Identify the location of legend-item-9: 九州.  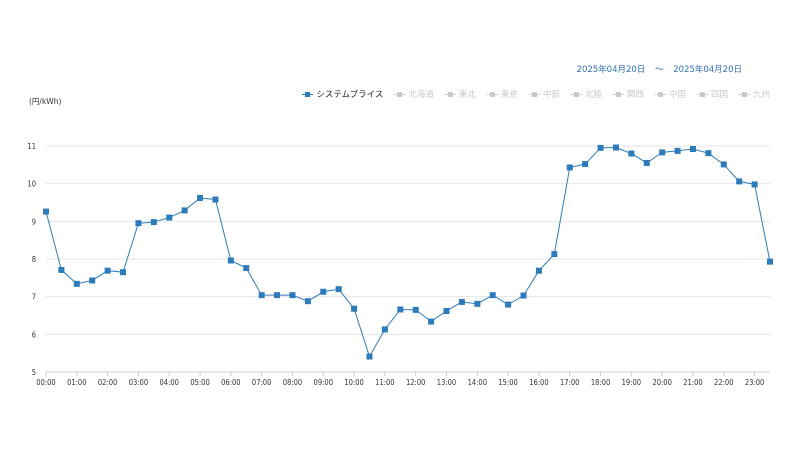
(754, 94).